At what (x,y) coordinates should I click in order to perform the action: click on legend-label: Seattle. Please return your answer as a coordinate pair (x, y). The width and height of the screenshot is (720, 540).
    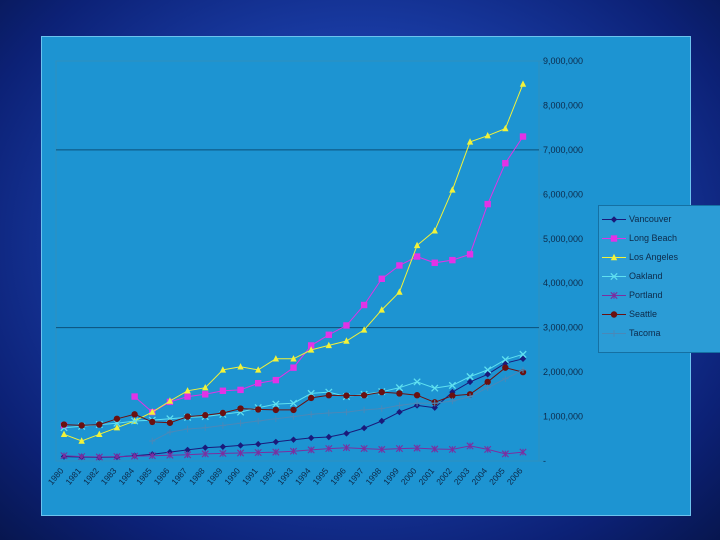
    Looking at the image, I should click on (643, 314).